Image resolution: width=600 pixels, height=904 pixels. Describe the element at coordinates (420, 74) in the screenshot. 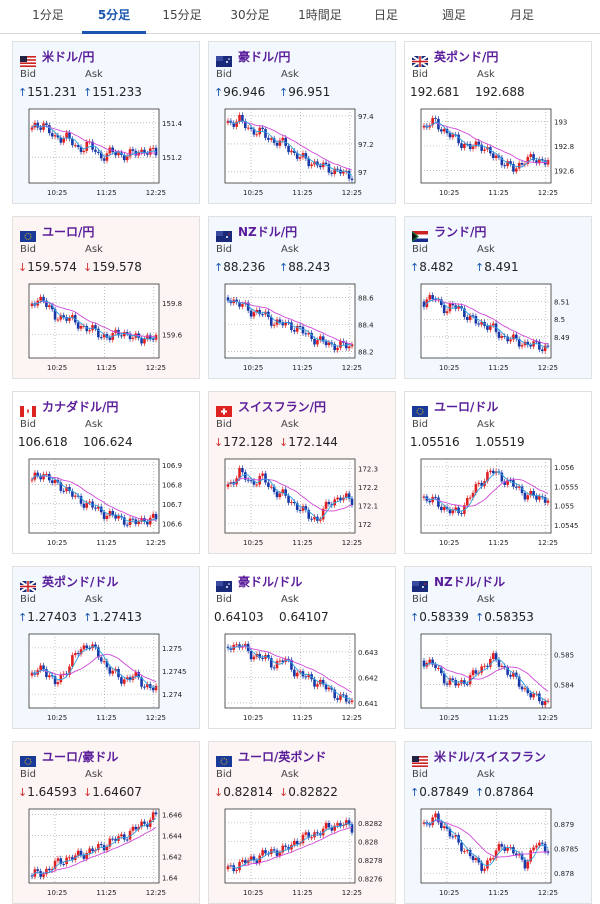

I see `bid-label: Bid` at that location.